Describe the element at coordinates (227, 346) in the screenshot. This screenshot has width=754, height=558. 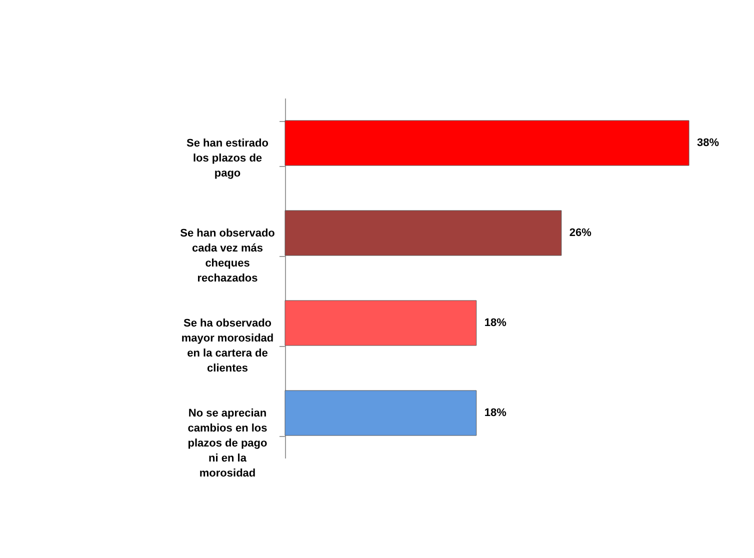
I see `y-tick-label: Se ha observado mayor morosidad en la cartera de clientes` at that location.